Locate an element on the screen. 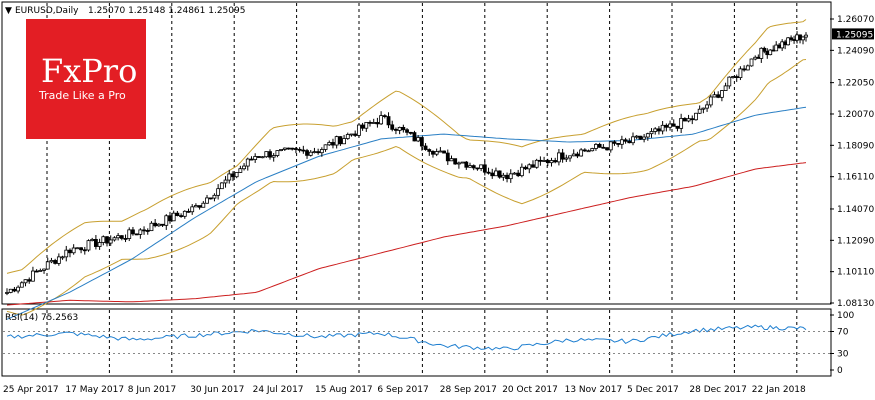 The width and height of the screenshot is (875, 400). triangle-down-icon: ▼ is located at coordinates (8, 11).